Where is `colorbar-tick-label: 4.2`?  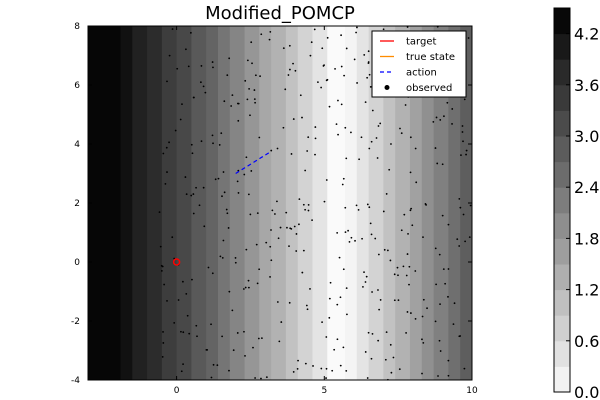
colorbar-tick-label: 4.2 is located at coordinates (586, 34).